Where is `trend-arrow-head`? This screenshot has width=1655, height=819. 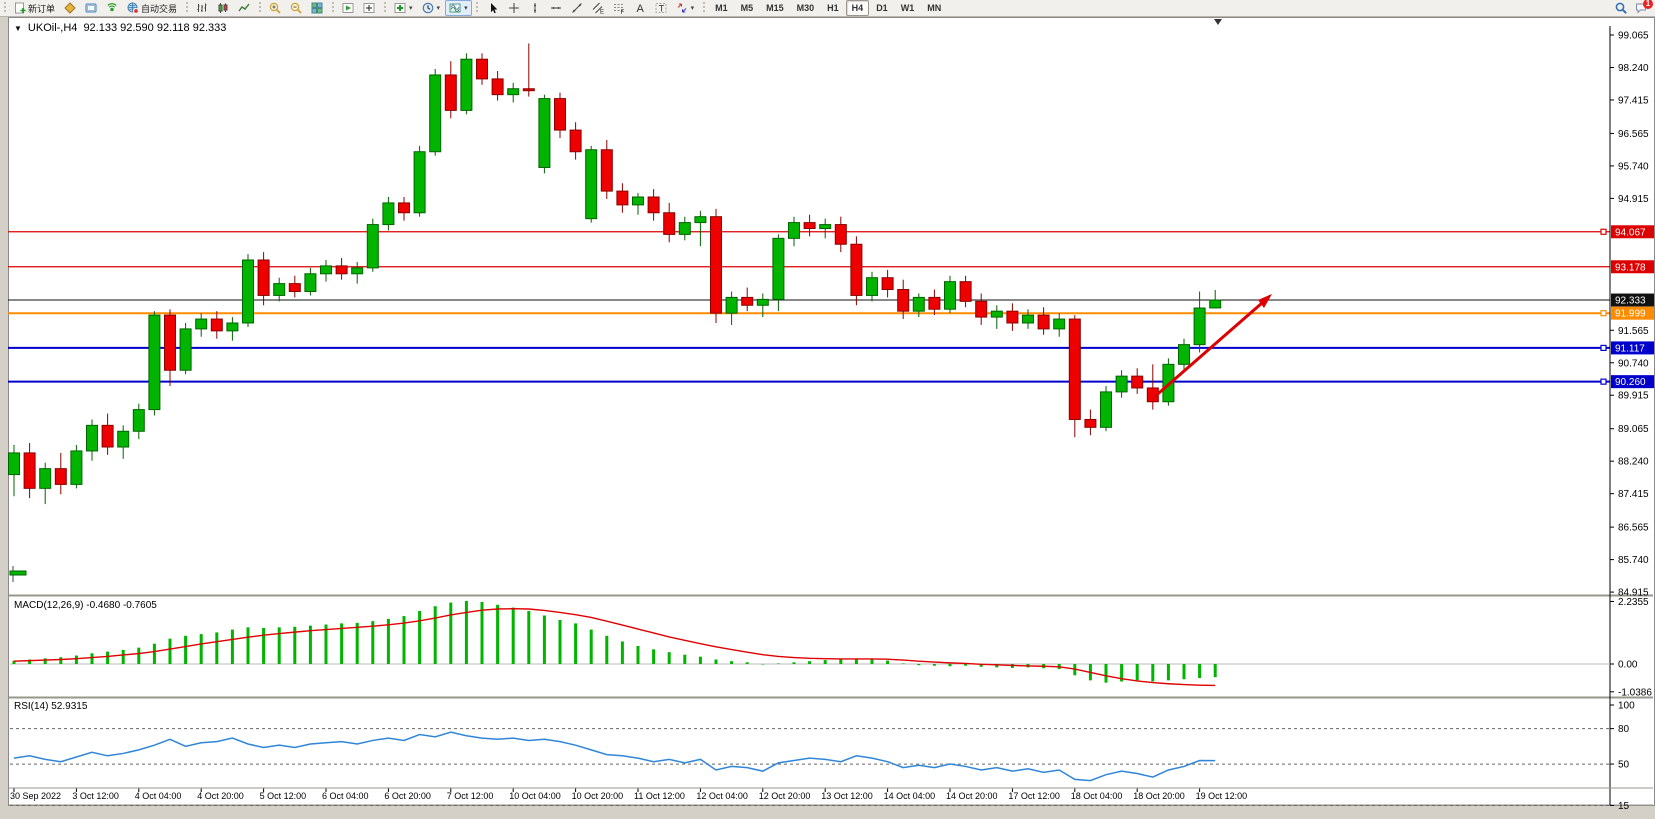 trend-arrow-head is located at coordinates (1265, 301).